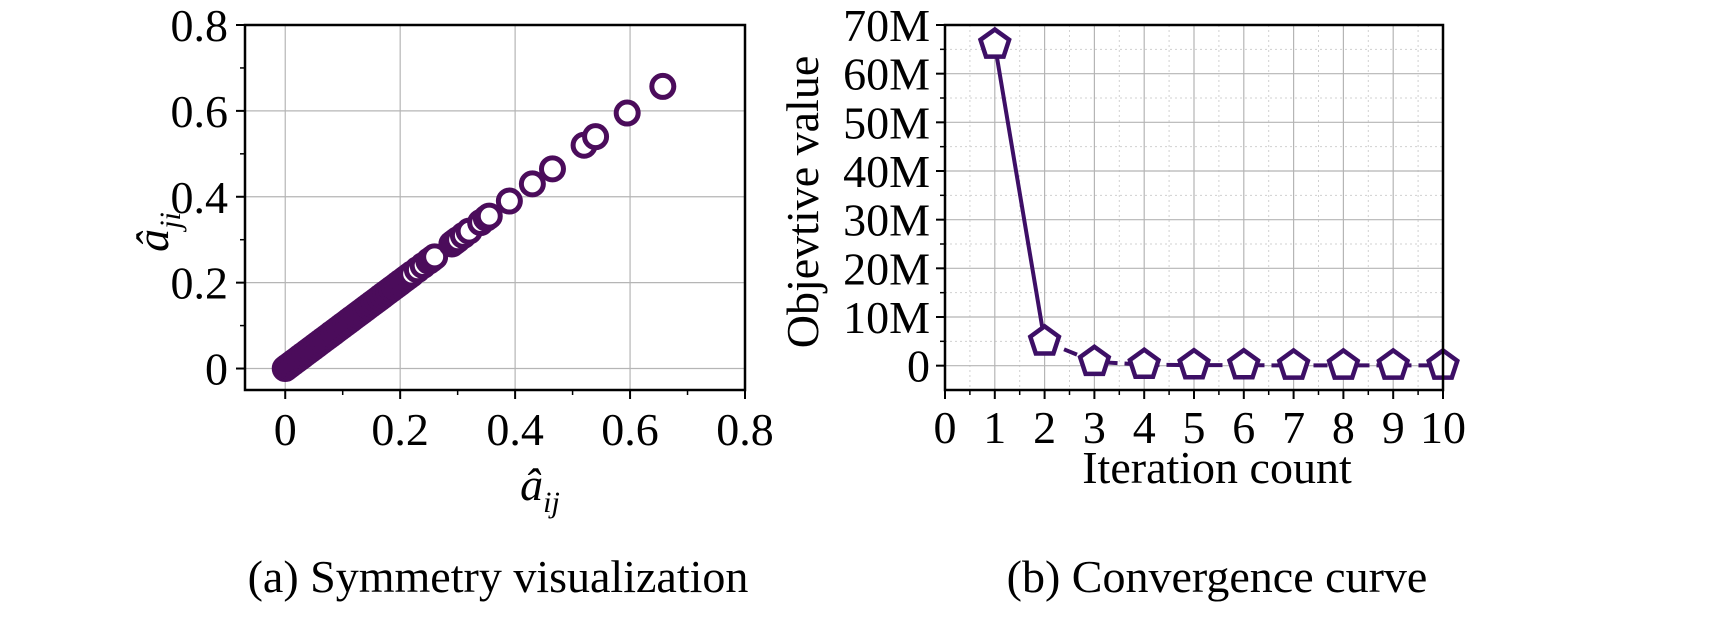 The image size is (1732, 622). I want to click on panel-b-x-tick-label: 9, so click(1393, 427).